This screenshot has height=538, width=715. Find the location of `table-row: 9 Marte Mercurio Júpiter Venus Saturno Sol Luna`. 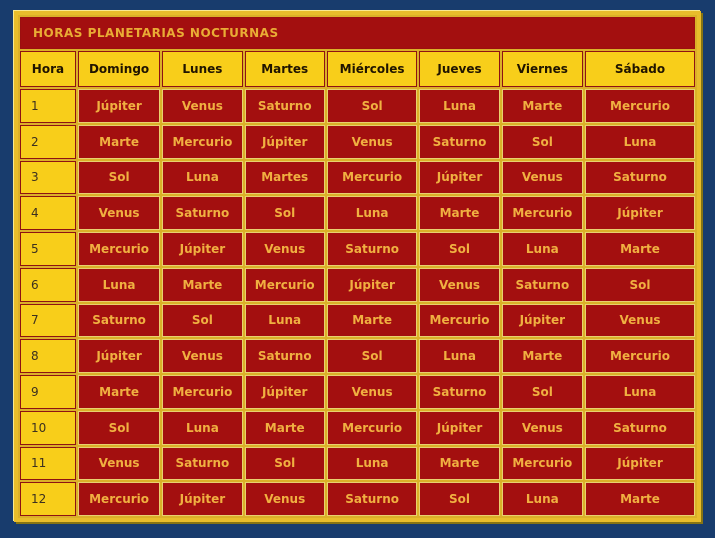

table-row: 9 Marte Mercurio Júpiter Venus Saturno Sol Luna is located at coordinates (357, 392).